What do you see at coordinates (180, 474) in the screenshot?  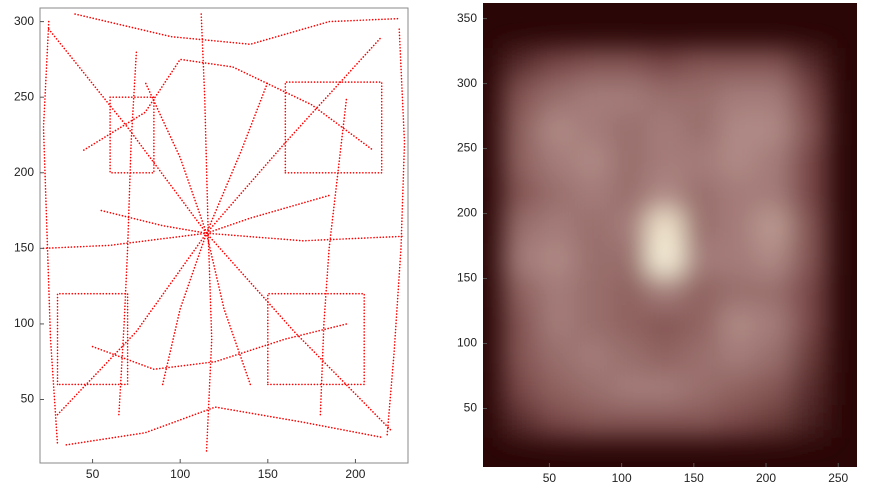 I see `x-tick-label: 100` at bounding box center [180, 474].